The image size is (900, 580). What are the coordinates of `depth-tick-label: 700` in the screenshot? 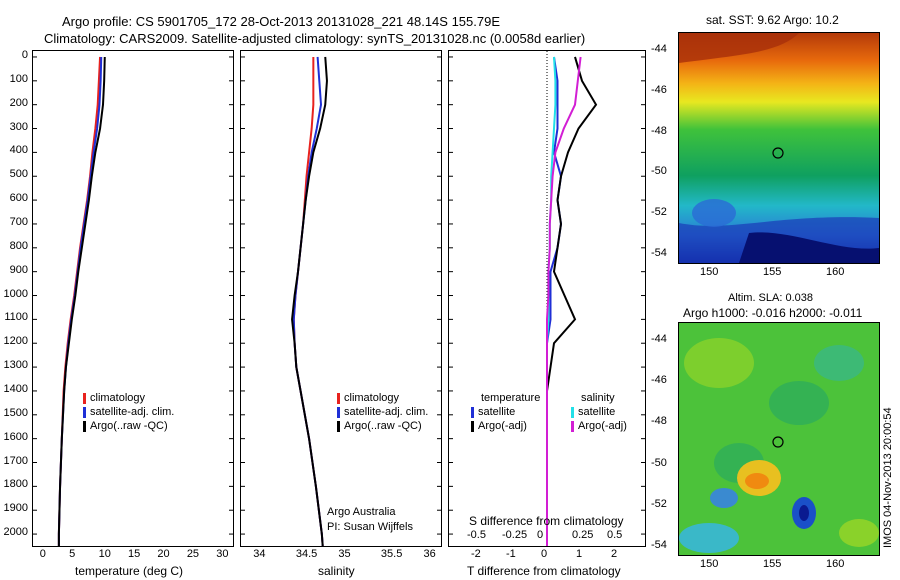 It's located at (18, 221).